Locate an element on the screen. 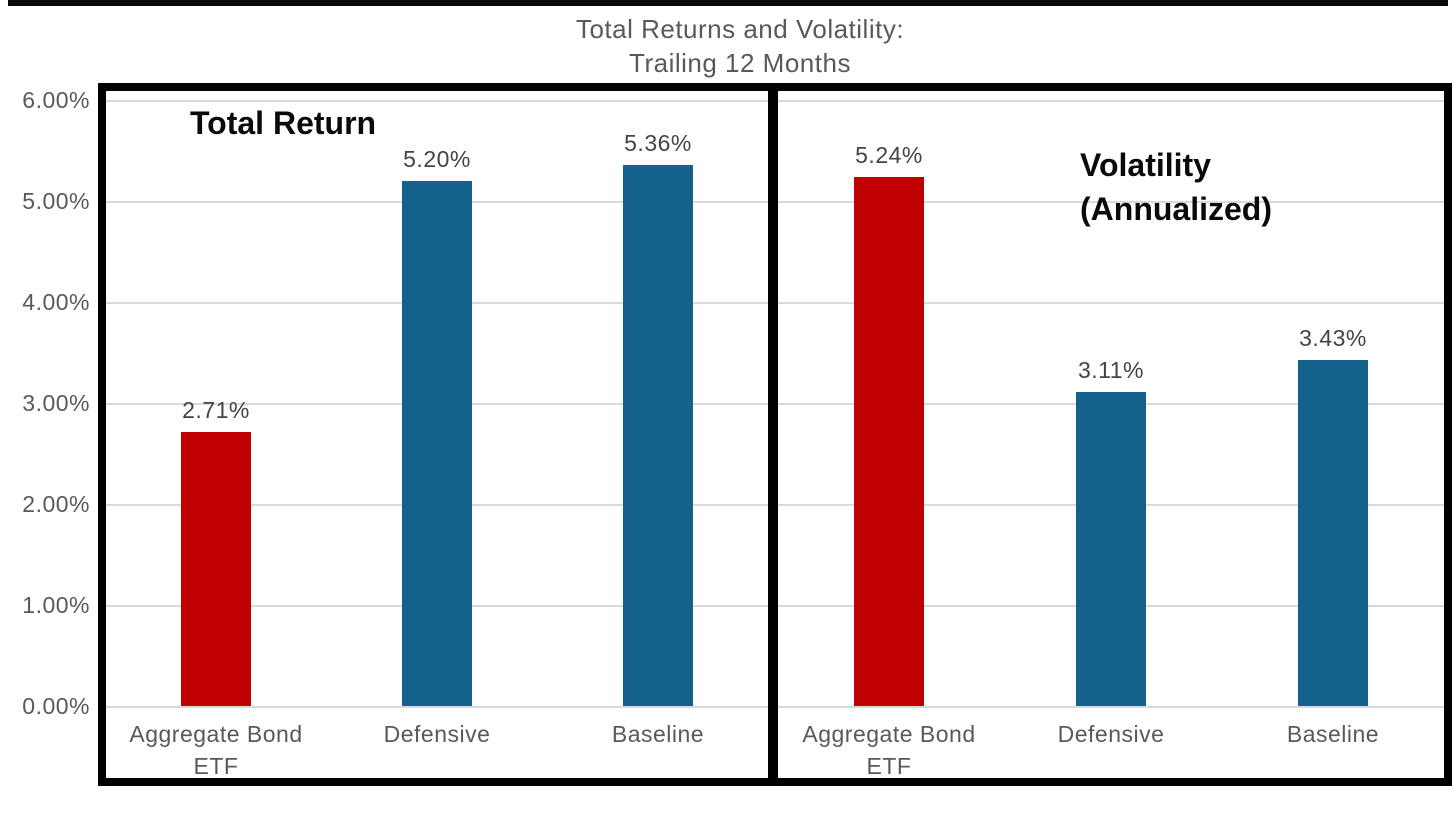 This screenshot has height=819, width=1456. y-axis-tick-label: 5.00% is located at coordinates (56, 201).